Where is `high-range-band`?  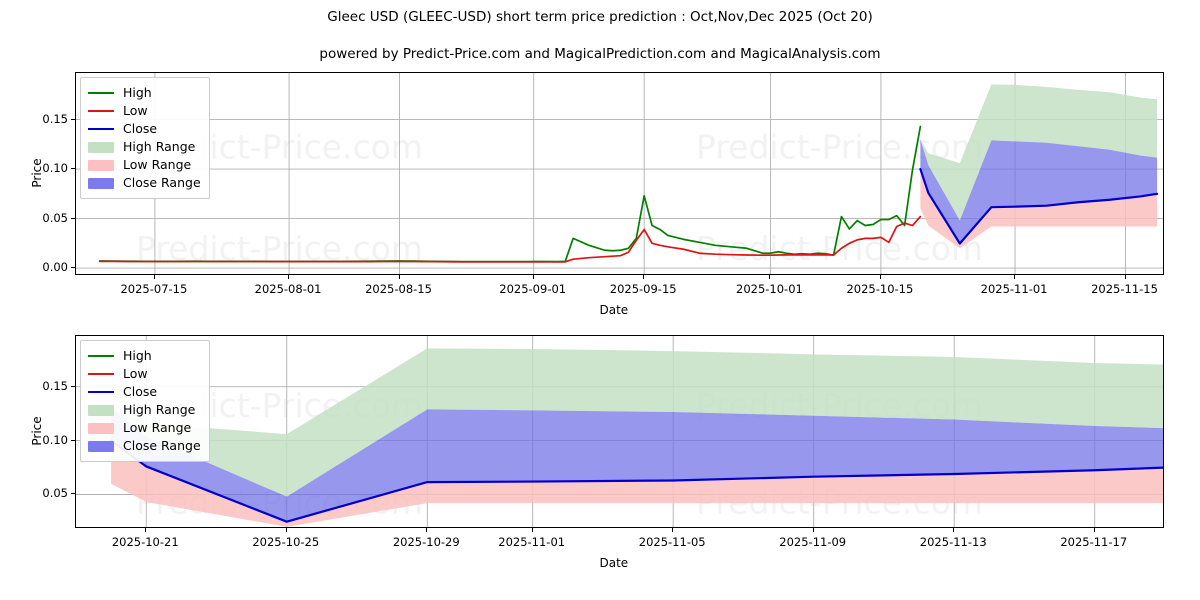 high-range-band is located at coordinates (1039, 152).